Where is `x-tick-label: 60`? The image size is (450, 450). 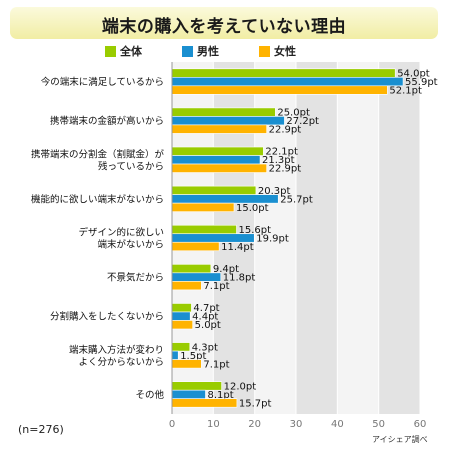 x-tick-label: 60 is located at coordinates (420, 424).